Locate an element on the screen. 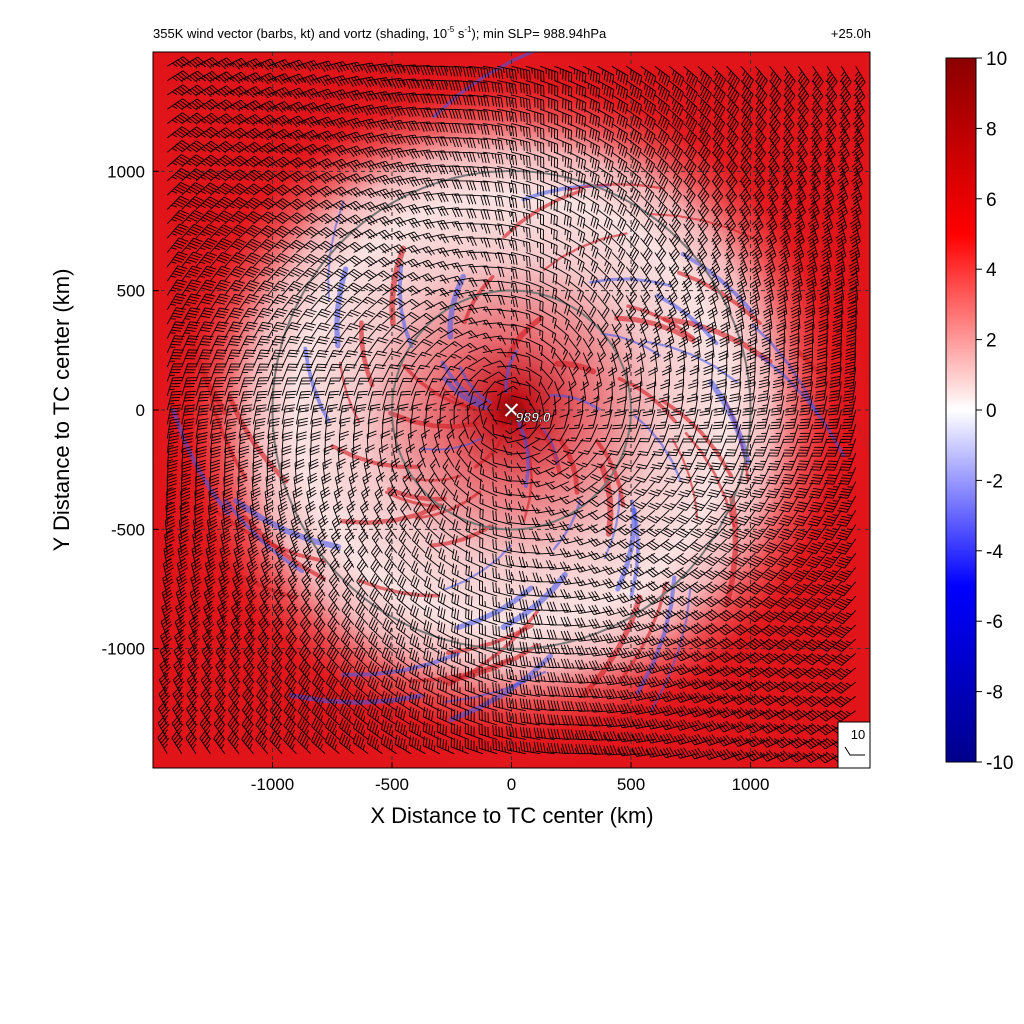 The height and width of the screenshot is (1024, 1024). center-x-icon is located at coordinates (511, 410).